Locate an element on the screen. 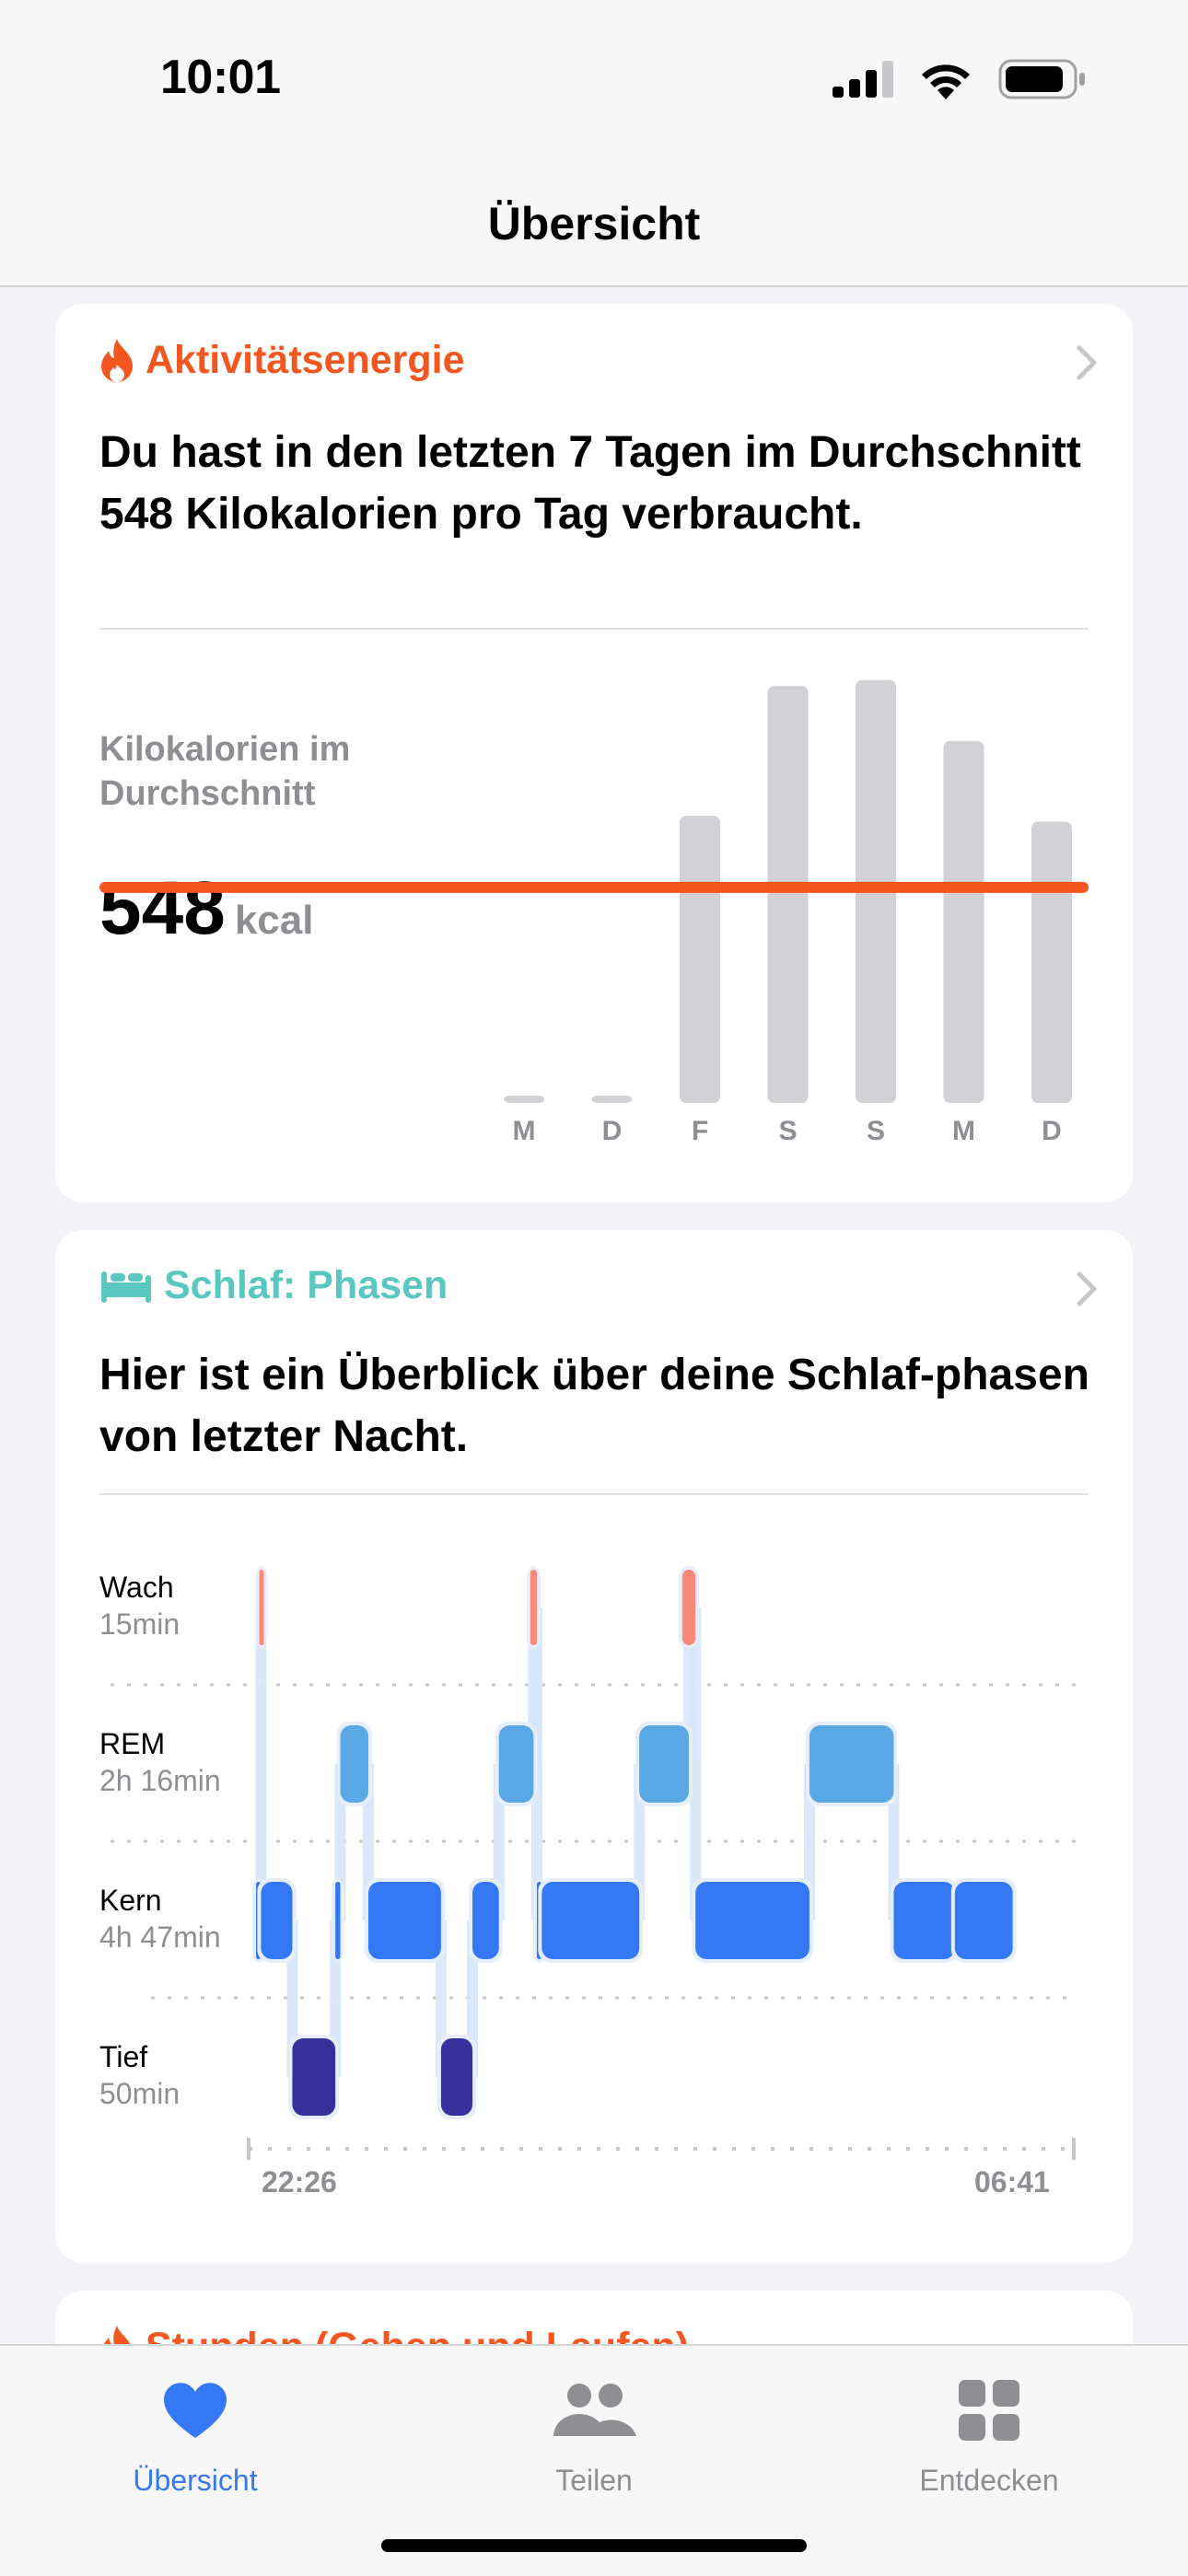 Image resolution: width=1188 pixels, height=2576 pixels. tab-bar: Übersicht Teilen Entdecken is located at coordinates (594, 2460).